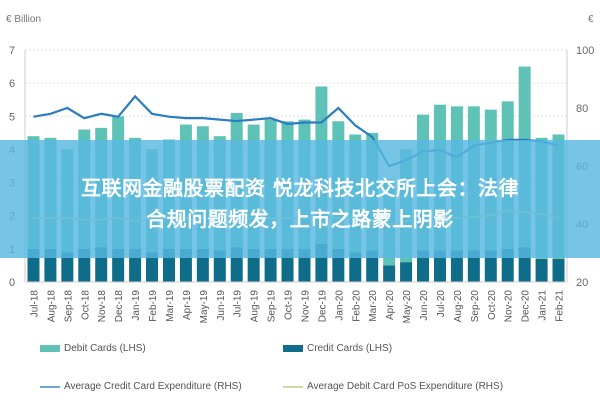  Describe the element at coordinates (322, 306) in the screenshot. I see `x-tick-label: Dec-19` at that location.